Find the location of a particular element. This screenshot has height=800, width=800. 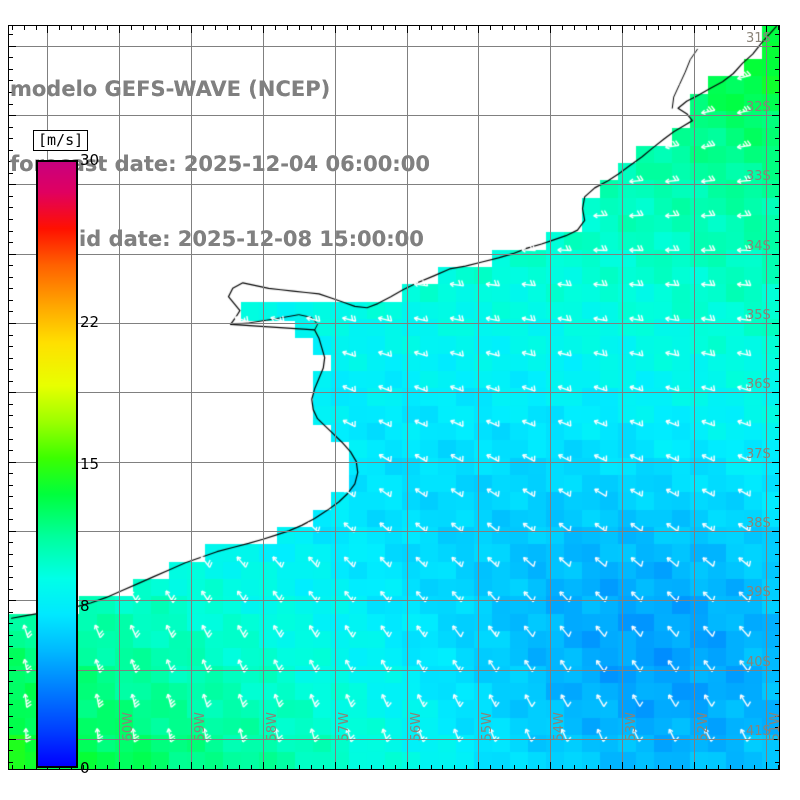

lon-tick-label: 52W is located at coordinates (703, 727).